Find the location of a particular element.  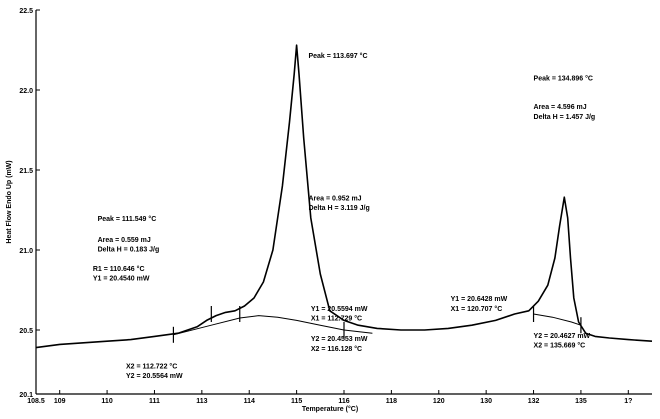

annotation-label: X2 = 116.128 °C is located at coordinates (336, 349).